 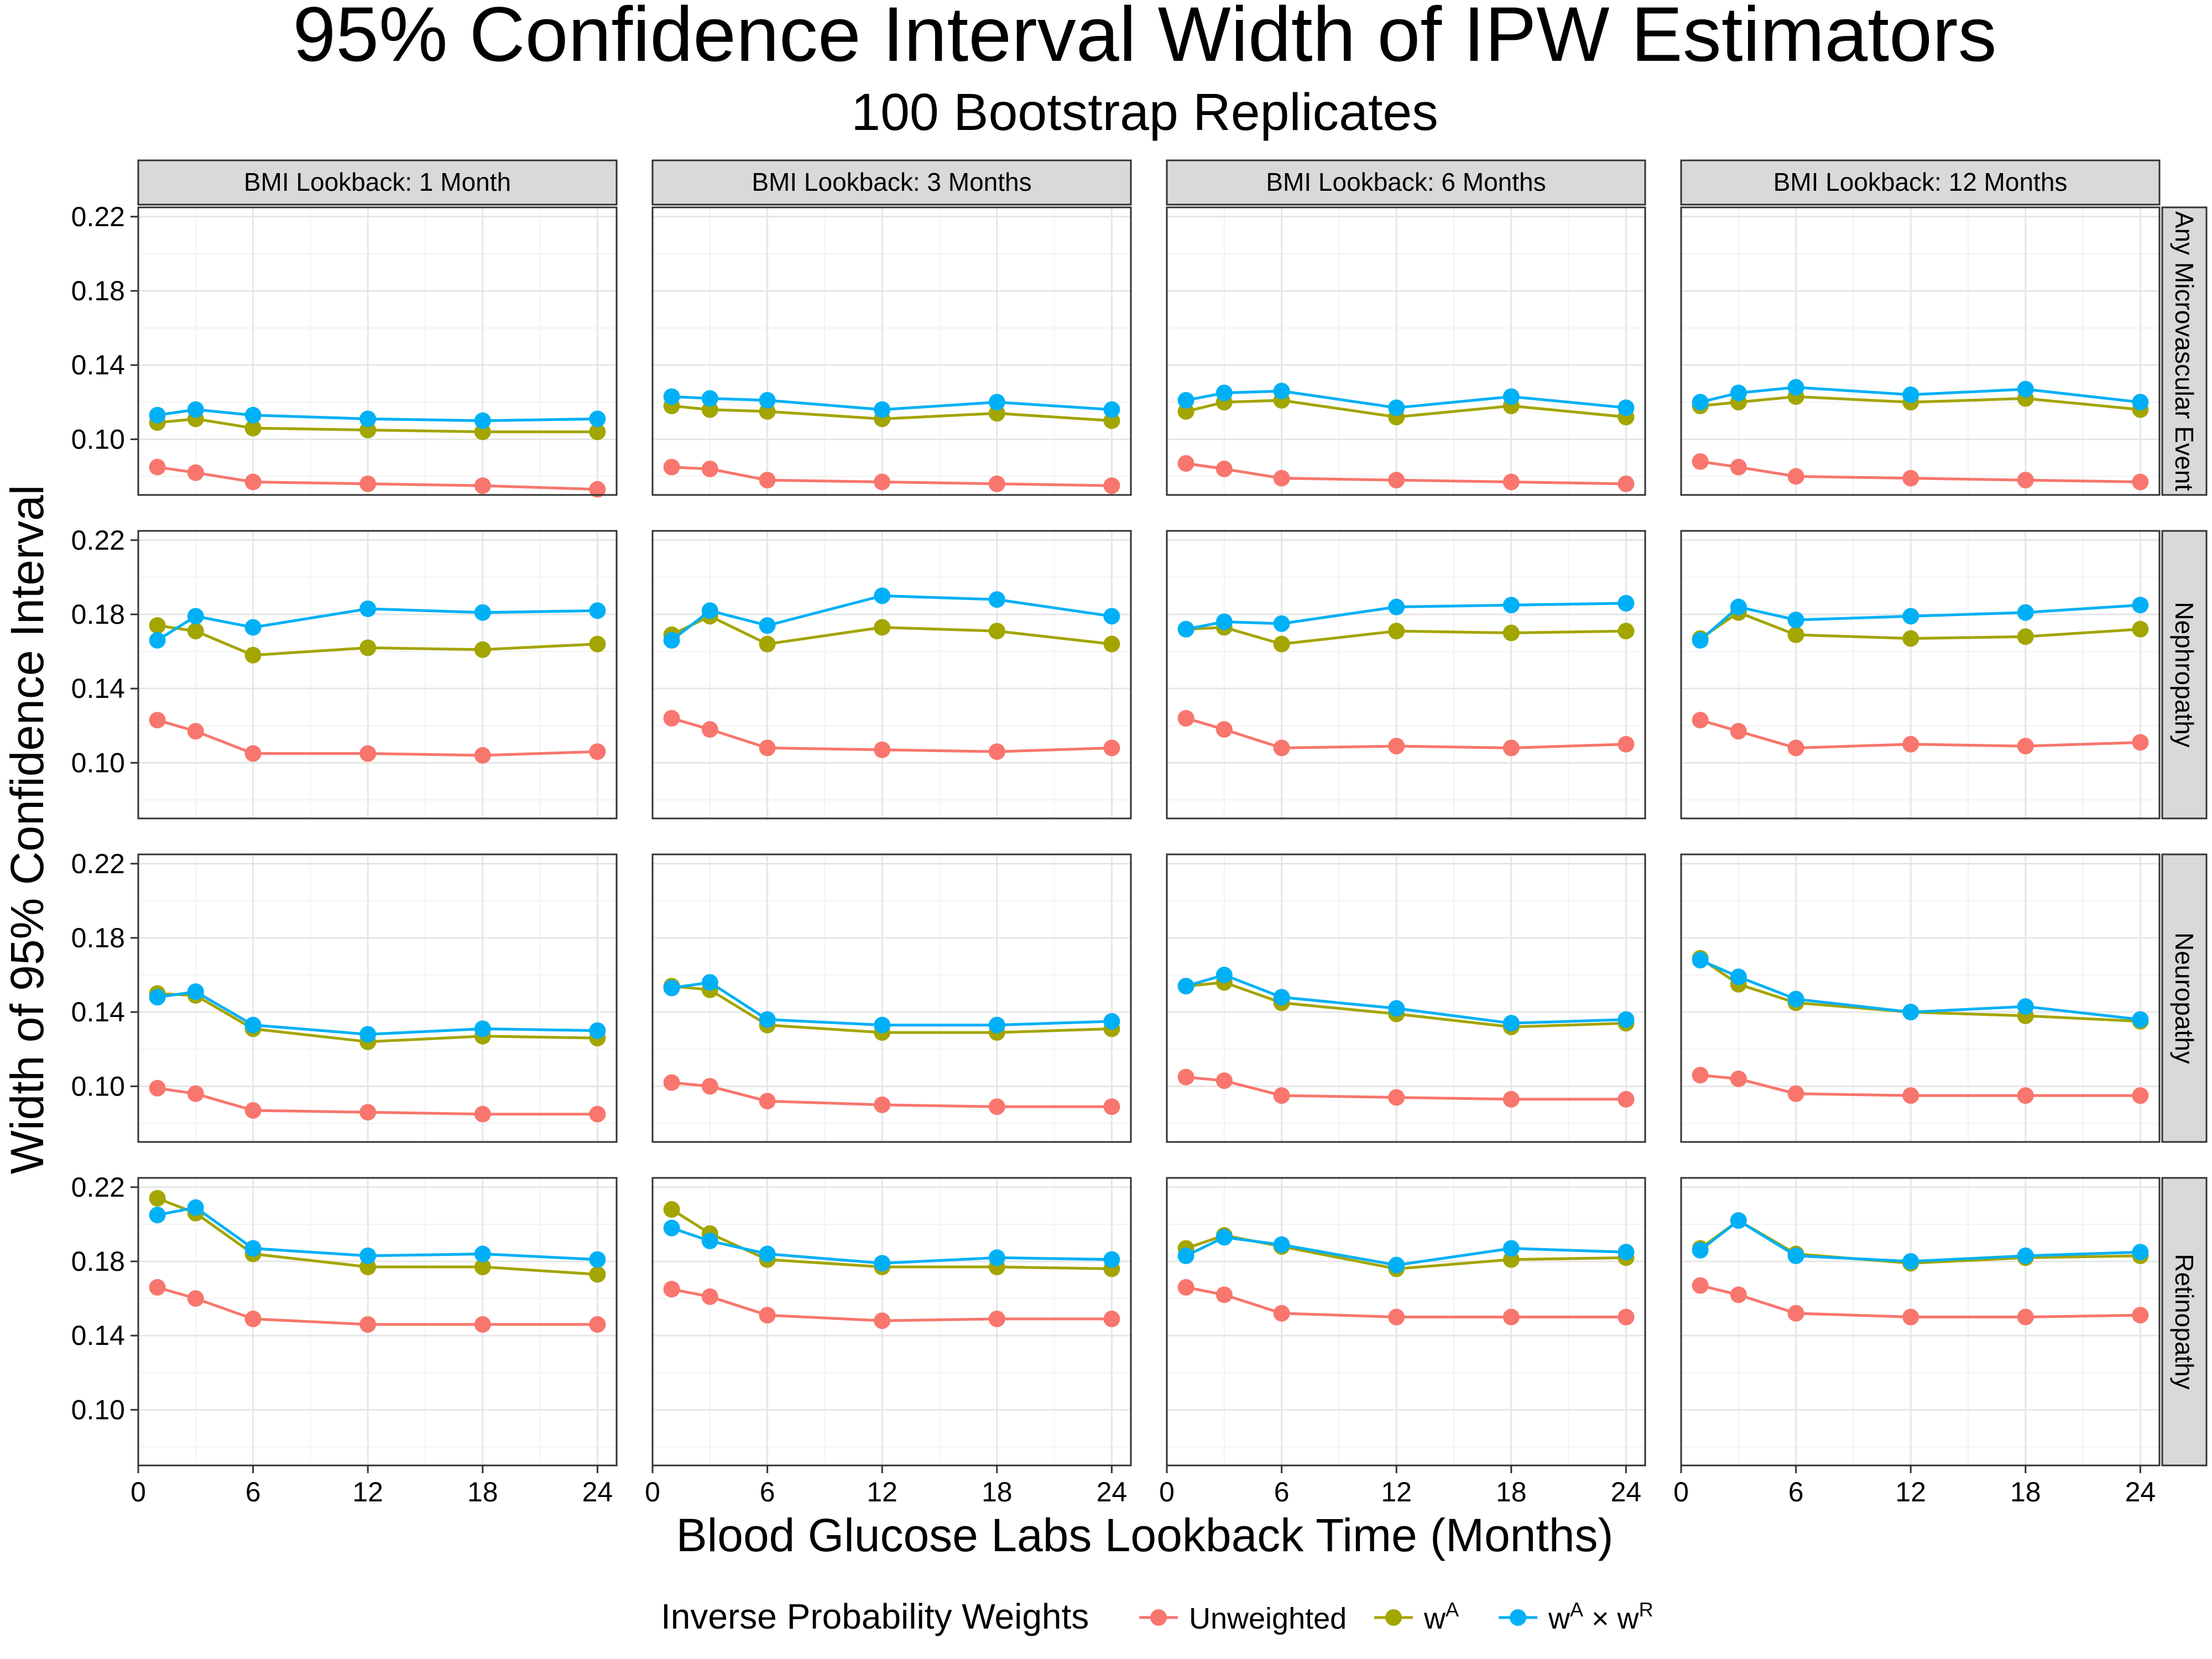 What do you see at coordinates (1406, 182) in the screenshot?
I see `column-strip-label: BMI Lookback: 6 Months` at bounding box center [1406, 182].